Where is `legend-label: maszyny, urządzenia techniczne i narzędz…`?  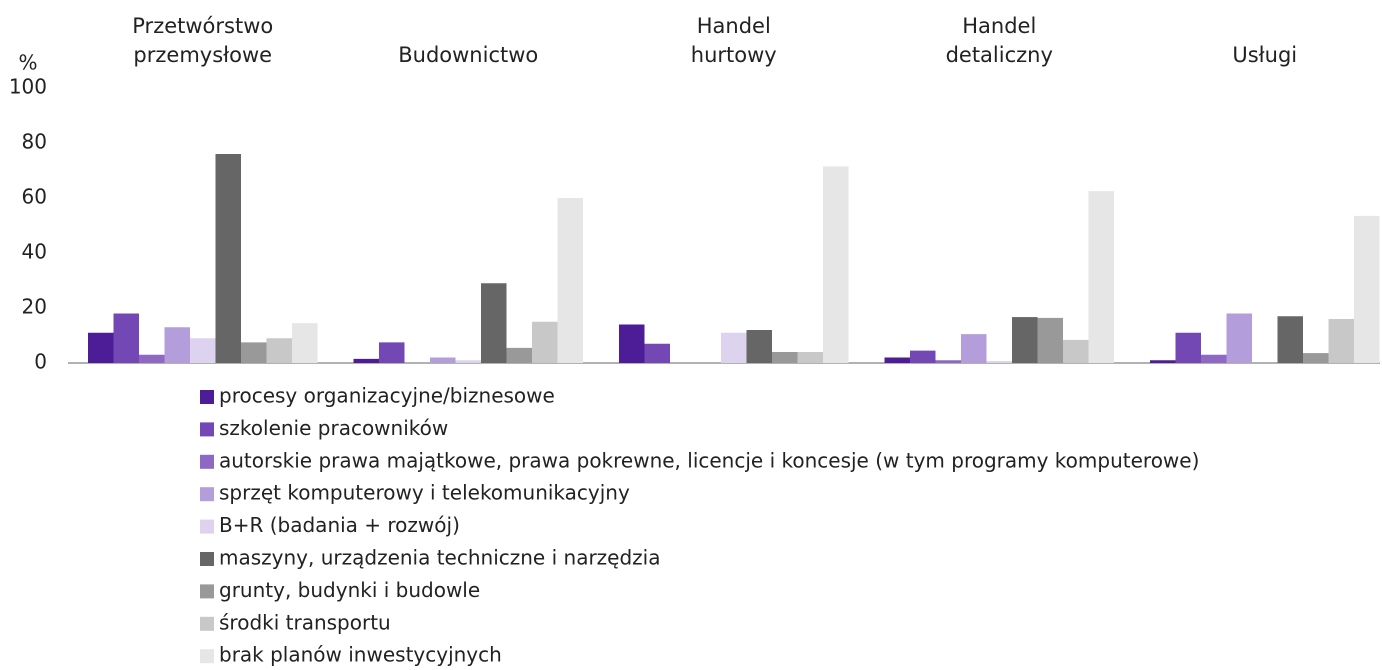 legend-label: maszyny, urządzenia techniczne i narzędz… is located at coordinates (439, 558).